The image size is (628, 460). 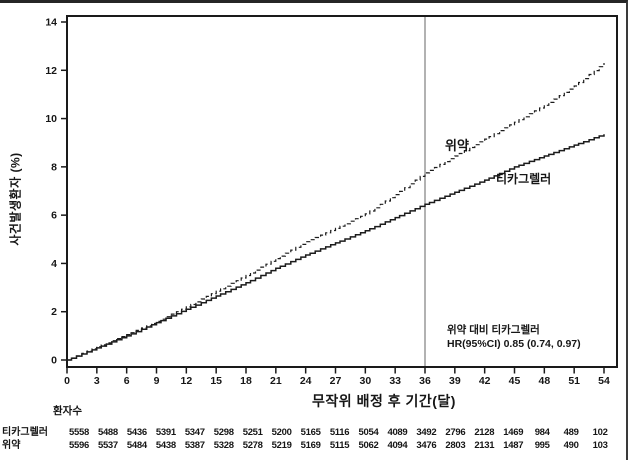 What do you see at coordinates (51, 23) in the screenshot?
I see `y-tick-label: 14` at bounding box center [51, 23].